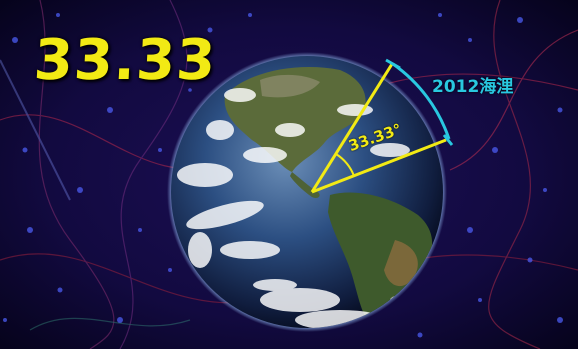  What do you see at coordinates (352, 128) in the screenshot?
I see `angle-ray-upper` at bounding box center [352, 128].